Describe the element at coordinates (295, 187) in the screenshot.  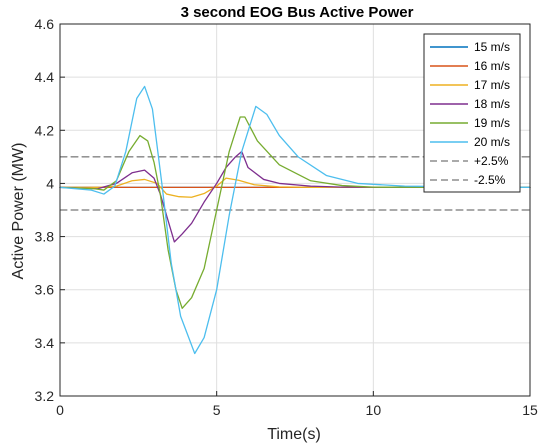
I see `series-line-17-m-s` at that location.